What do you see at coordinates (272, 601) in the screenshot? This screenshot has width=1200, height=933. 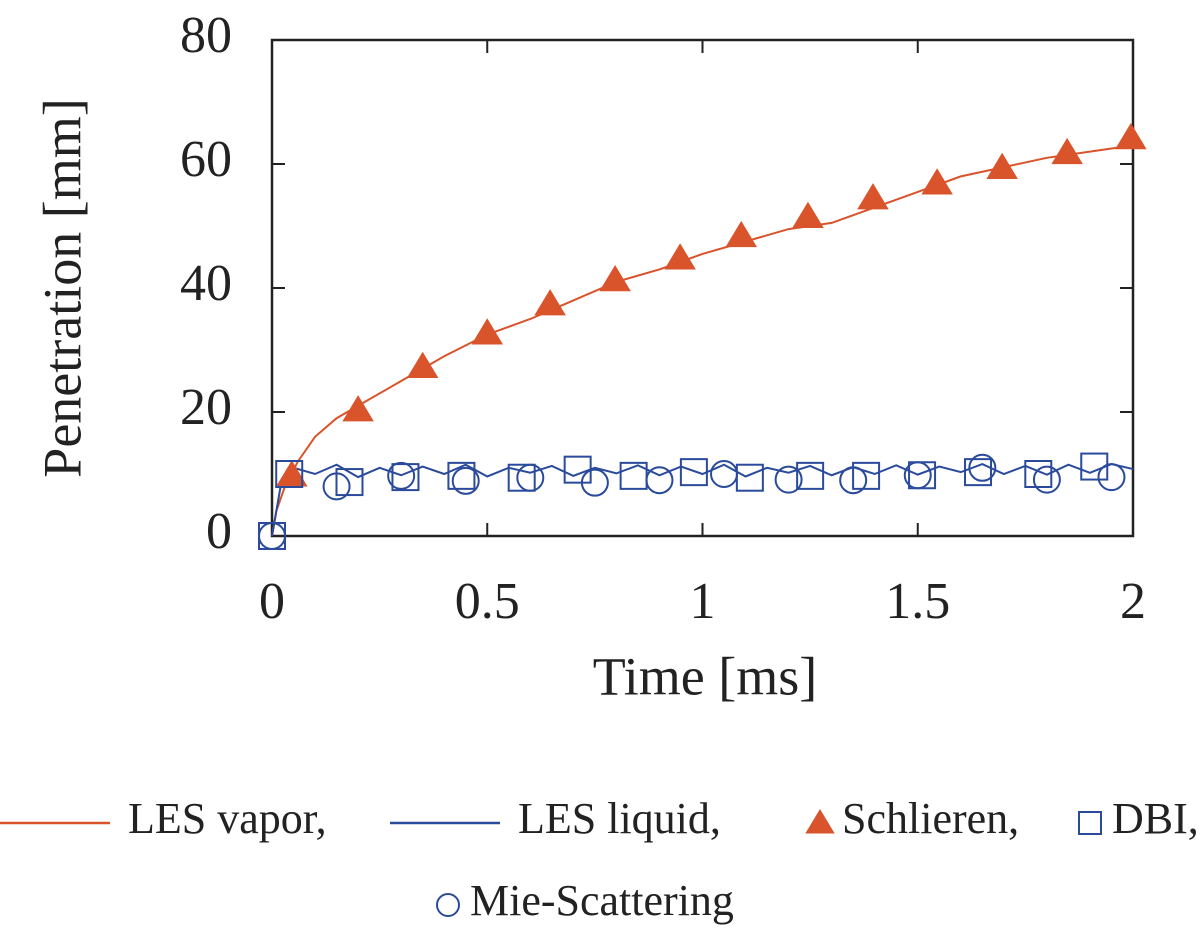 I see `x-tick-label: 0` at bounding box center [272, 601].